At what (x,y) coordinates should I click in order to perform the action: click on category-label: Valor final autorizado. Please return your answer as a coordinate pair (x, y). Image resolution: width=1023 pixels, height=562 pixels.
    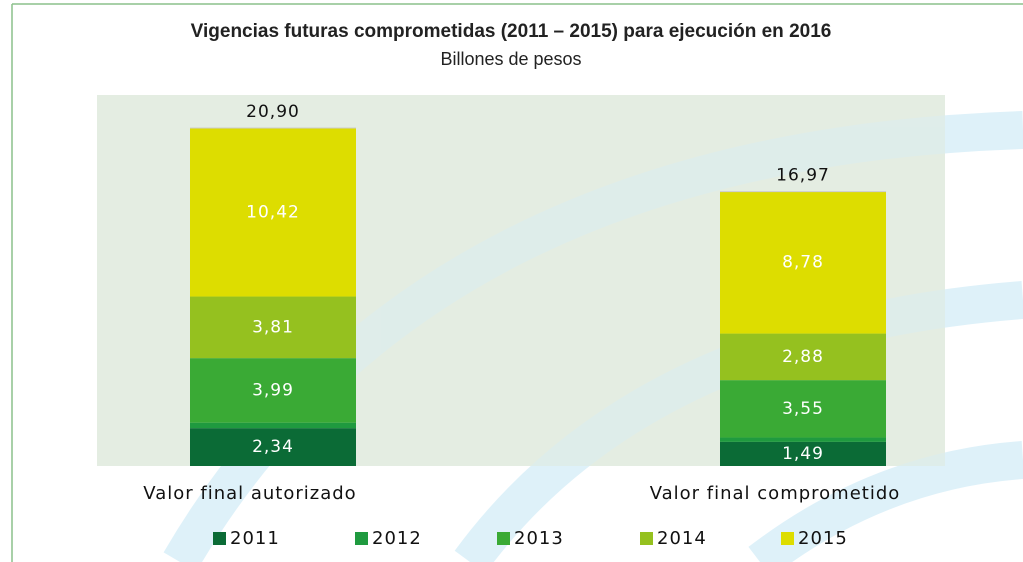
    Looking at the image, I should click on (249, 493).